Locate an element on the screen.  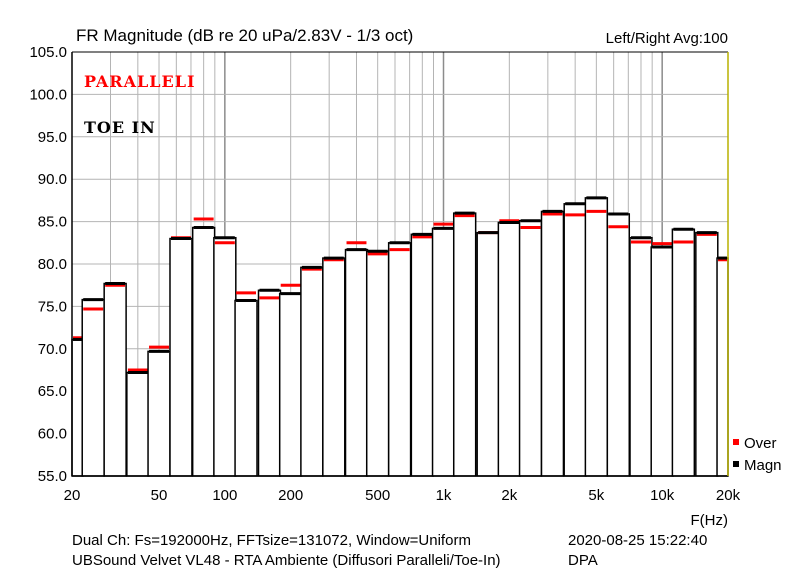
legend-label: Magn is located at coordinates (763, 465).